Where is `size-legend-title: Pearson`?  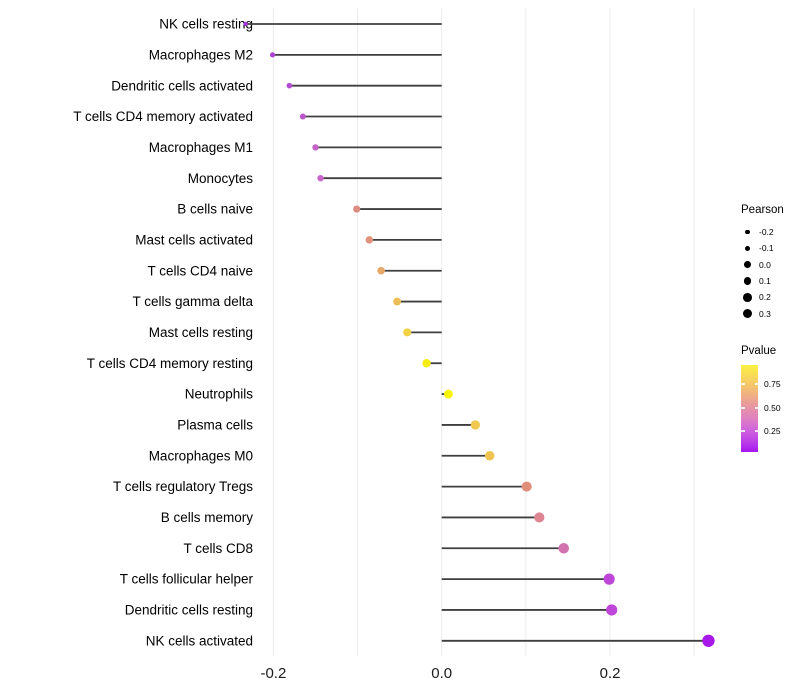 size-legend-title: Pearson is located at coordinates (762, 210).